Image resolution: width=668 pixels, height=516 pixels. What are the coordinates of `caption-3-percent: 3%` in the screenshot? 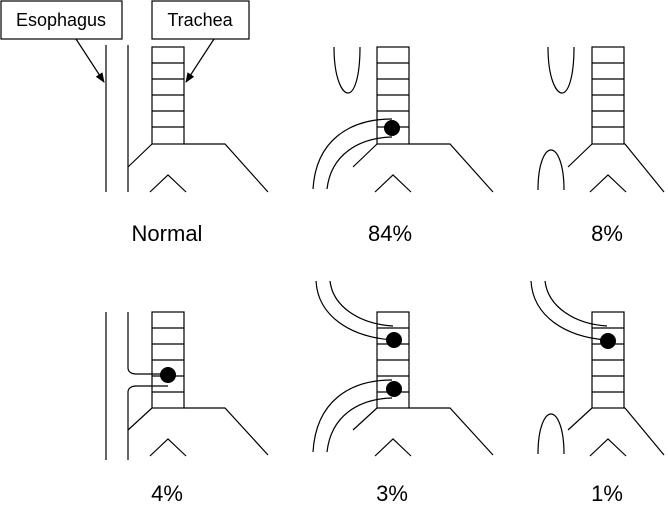 It's located at (392, 493).